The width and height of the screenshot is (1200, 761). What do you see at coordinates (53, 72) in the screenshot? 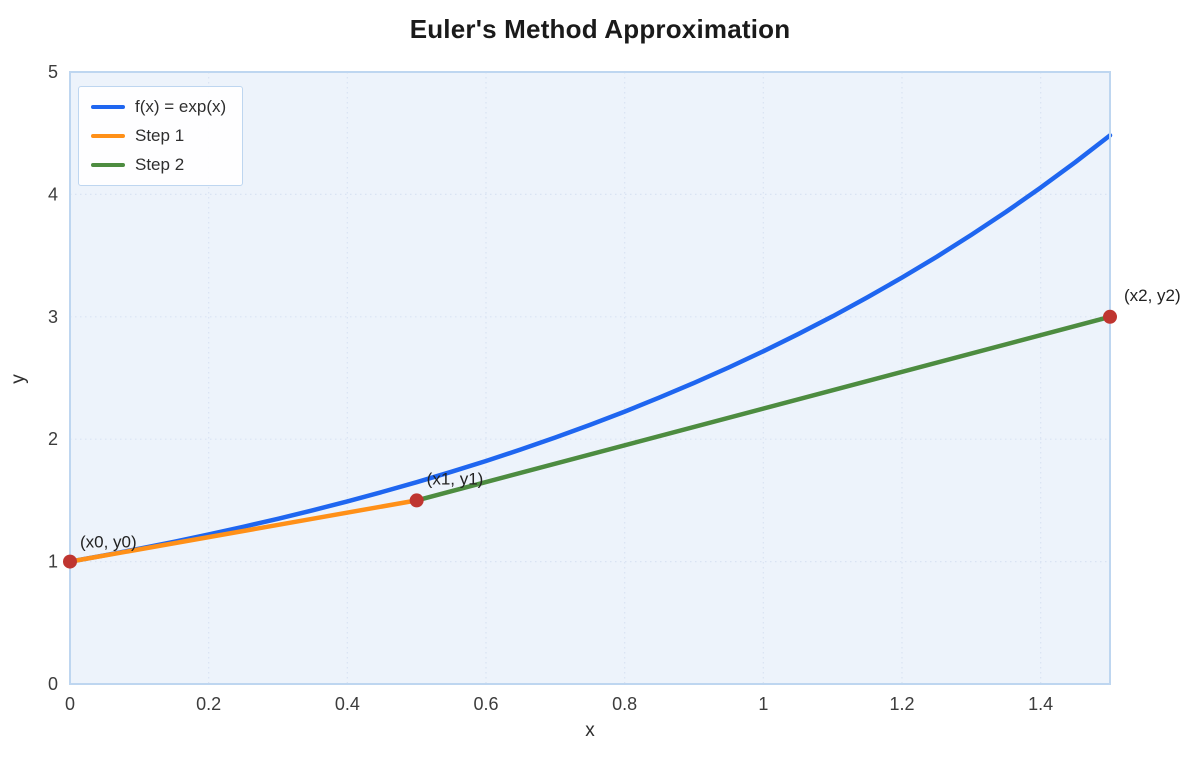
I see `y-tick-label: 5` at bounding box center [53, 72].